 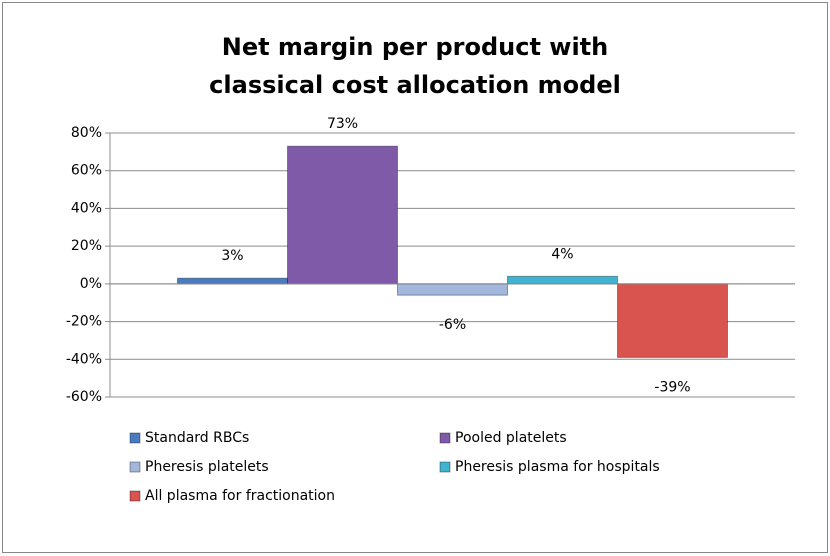 I want to click on legend-label: All plasma for fractionation, so click(x=240, y=496).